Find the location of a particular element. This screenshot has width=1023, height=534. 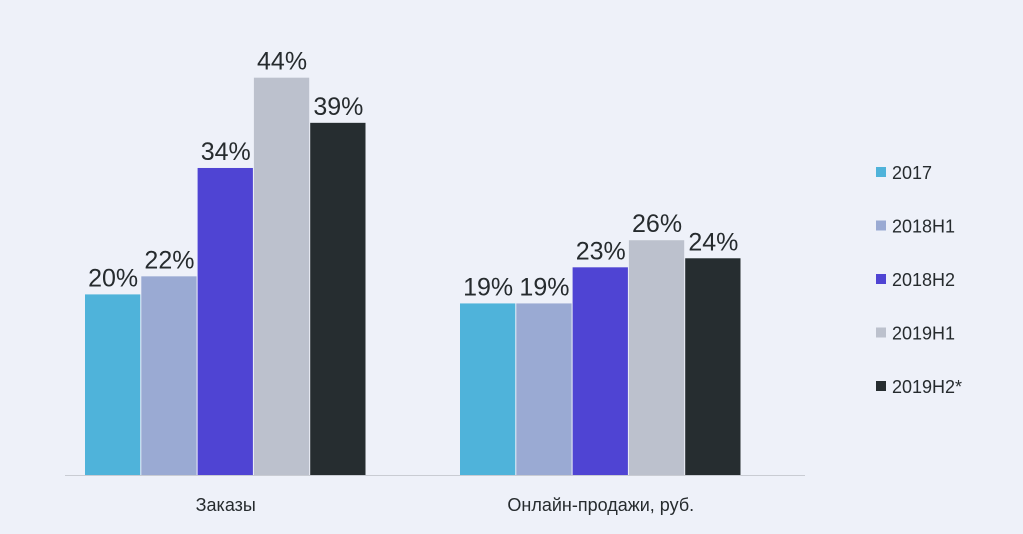

data-label: 44% is located at coordinates (282, 62).